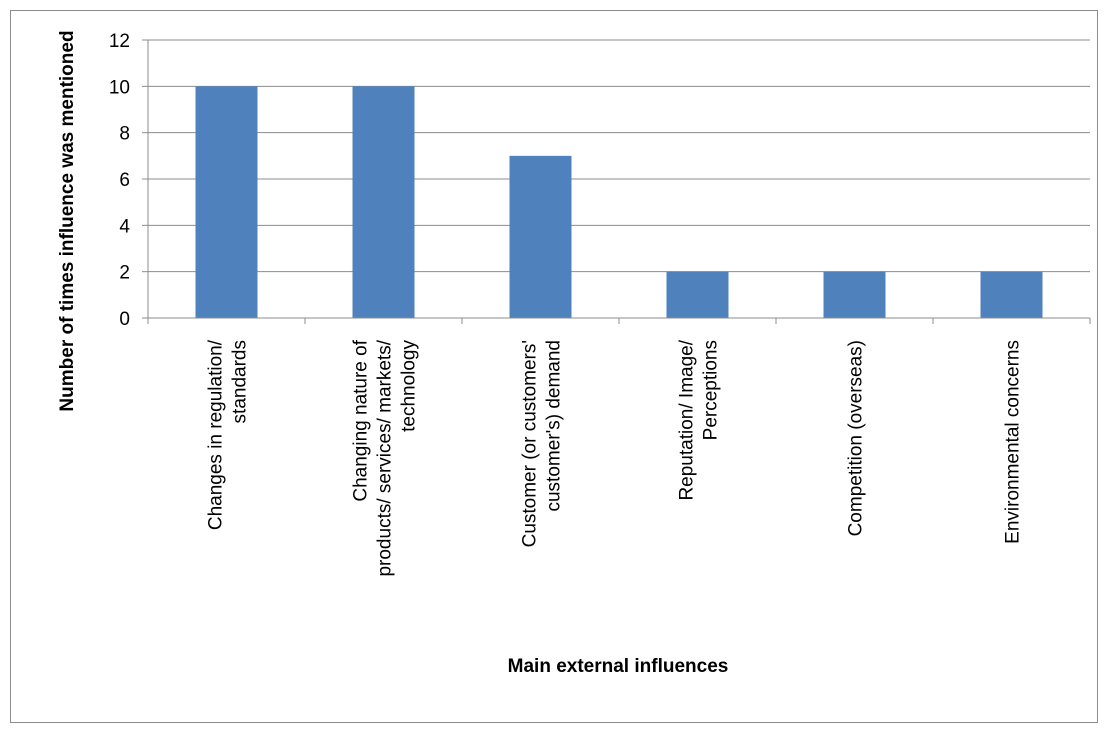 The height and width of the screenshot is (733, 1110). I want to click on y-axis-title: Number of times influence was mentioned, so click(67, 220).